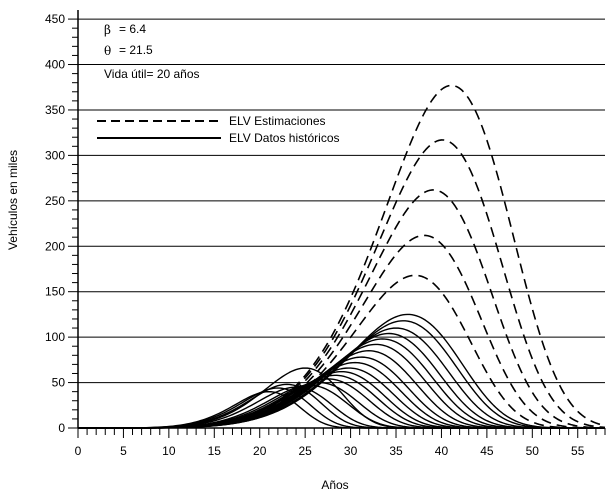  What do you see at coordinates (55, 201) in the screenshot?
I see `y-tick-label: 250` at bounding box center [55, 201].